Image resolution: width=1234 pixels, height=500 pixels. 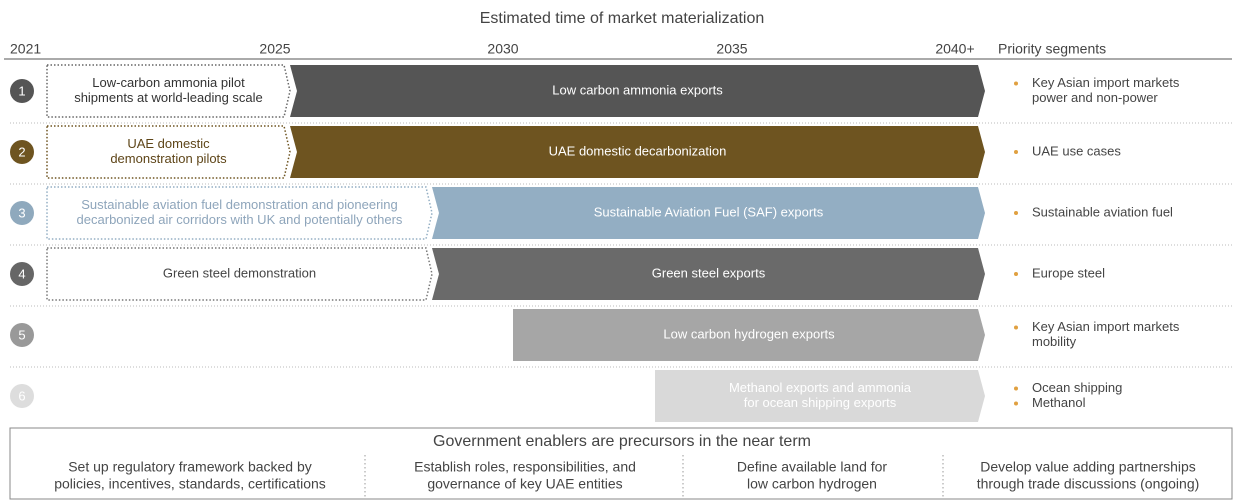 I want to click on export-text: Low carbon hydrogen exports, so click(x=749, y=333).